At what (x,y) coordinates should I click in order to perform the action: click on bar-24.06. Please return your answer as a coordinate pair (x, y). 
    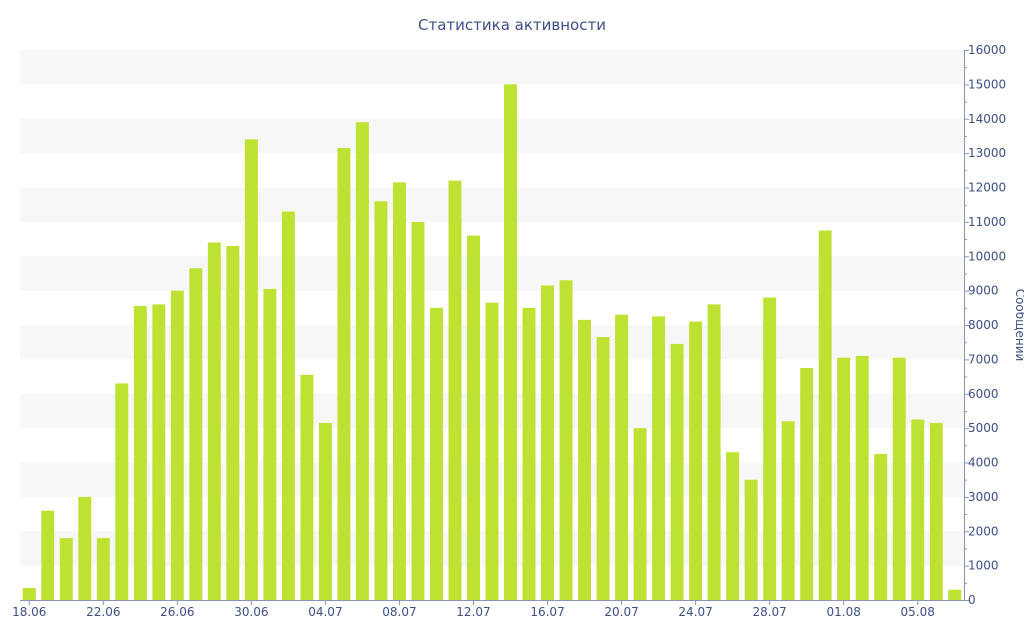
    Looking at the image, I should click on (140, 453).